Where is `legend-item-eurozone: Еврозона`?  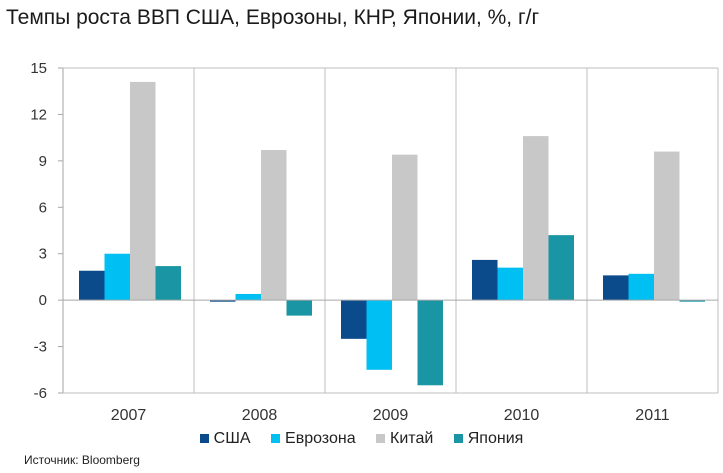 legend-item-eurozone: Еврозона is located at coordinates (313, 439).